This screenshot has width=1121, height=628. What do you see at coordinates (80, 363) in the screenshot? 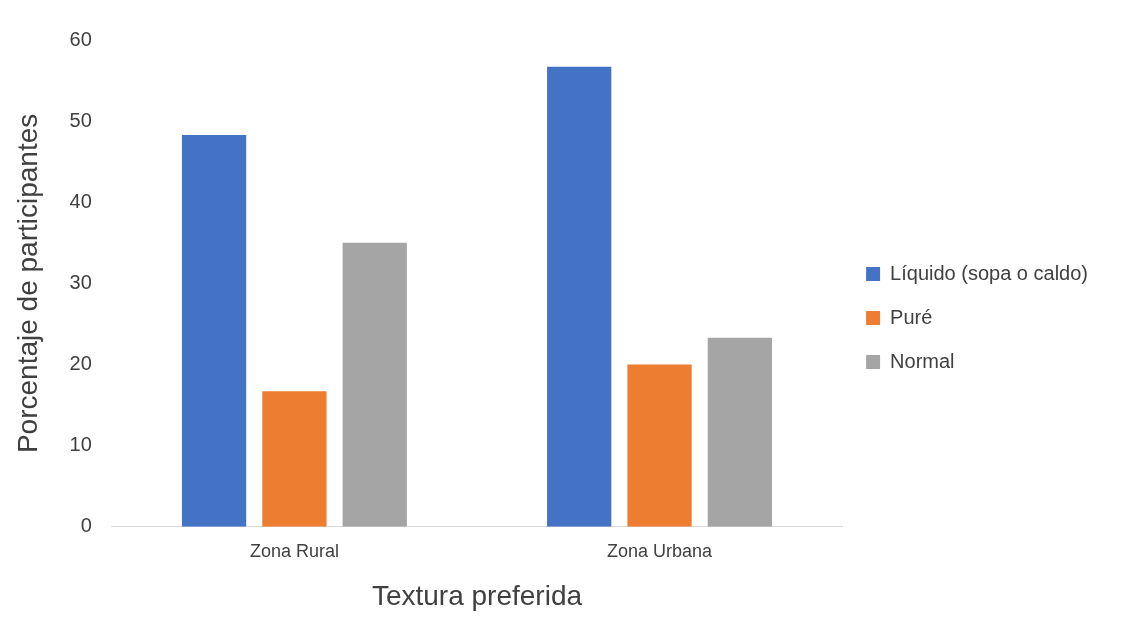
I see `y-tick-label: 20` at bounding box center [80, 363].